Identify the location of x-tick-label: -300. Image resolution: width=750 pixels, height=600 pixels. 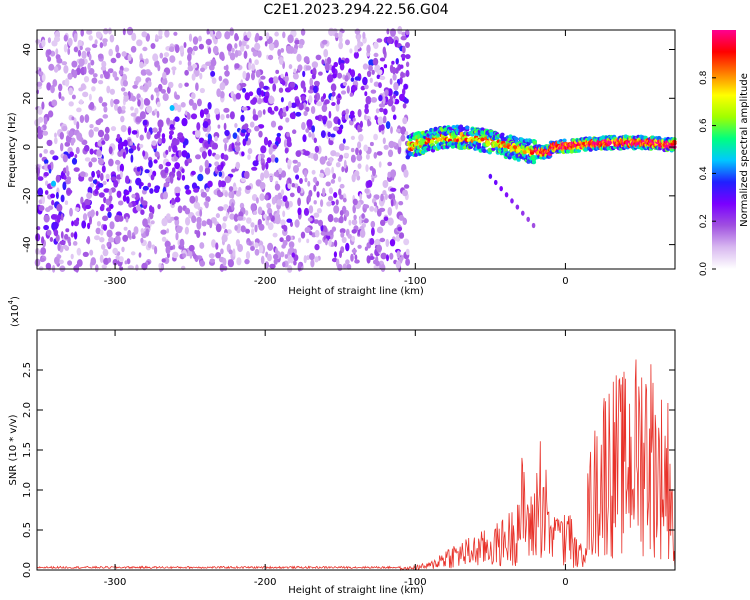
(115, 281).